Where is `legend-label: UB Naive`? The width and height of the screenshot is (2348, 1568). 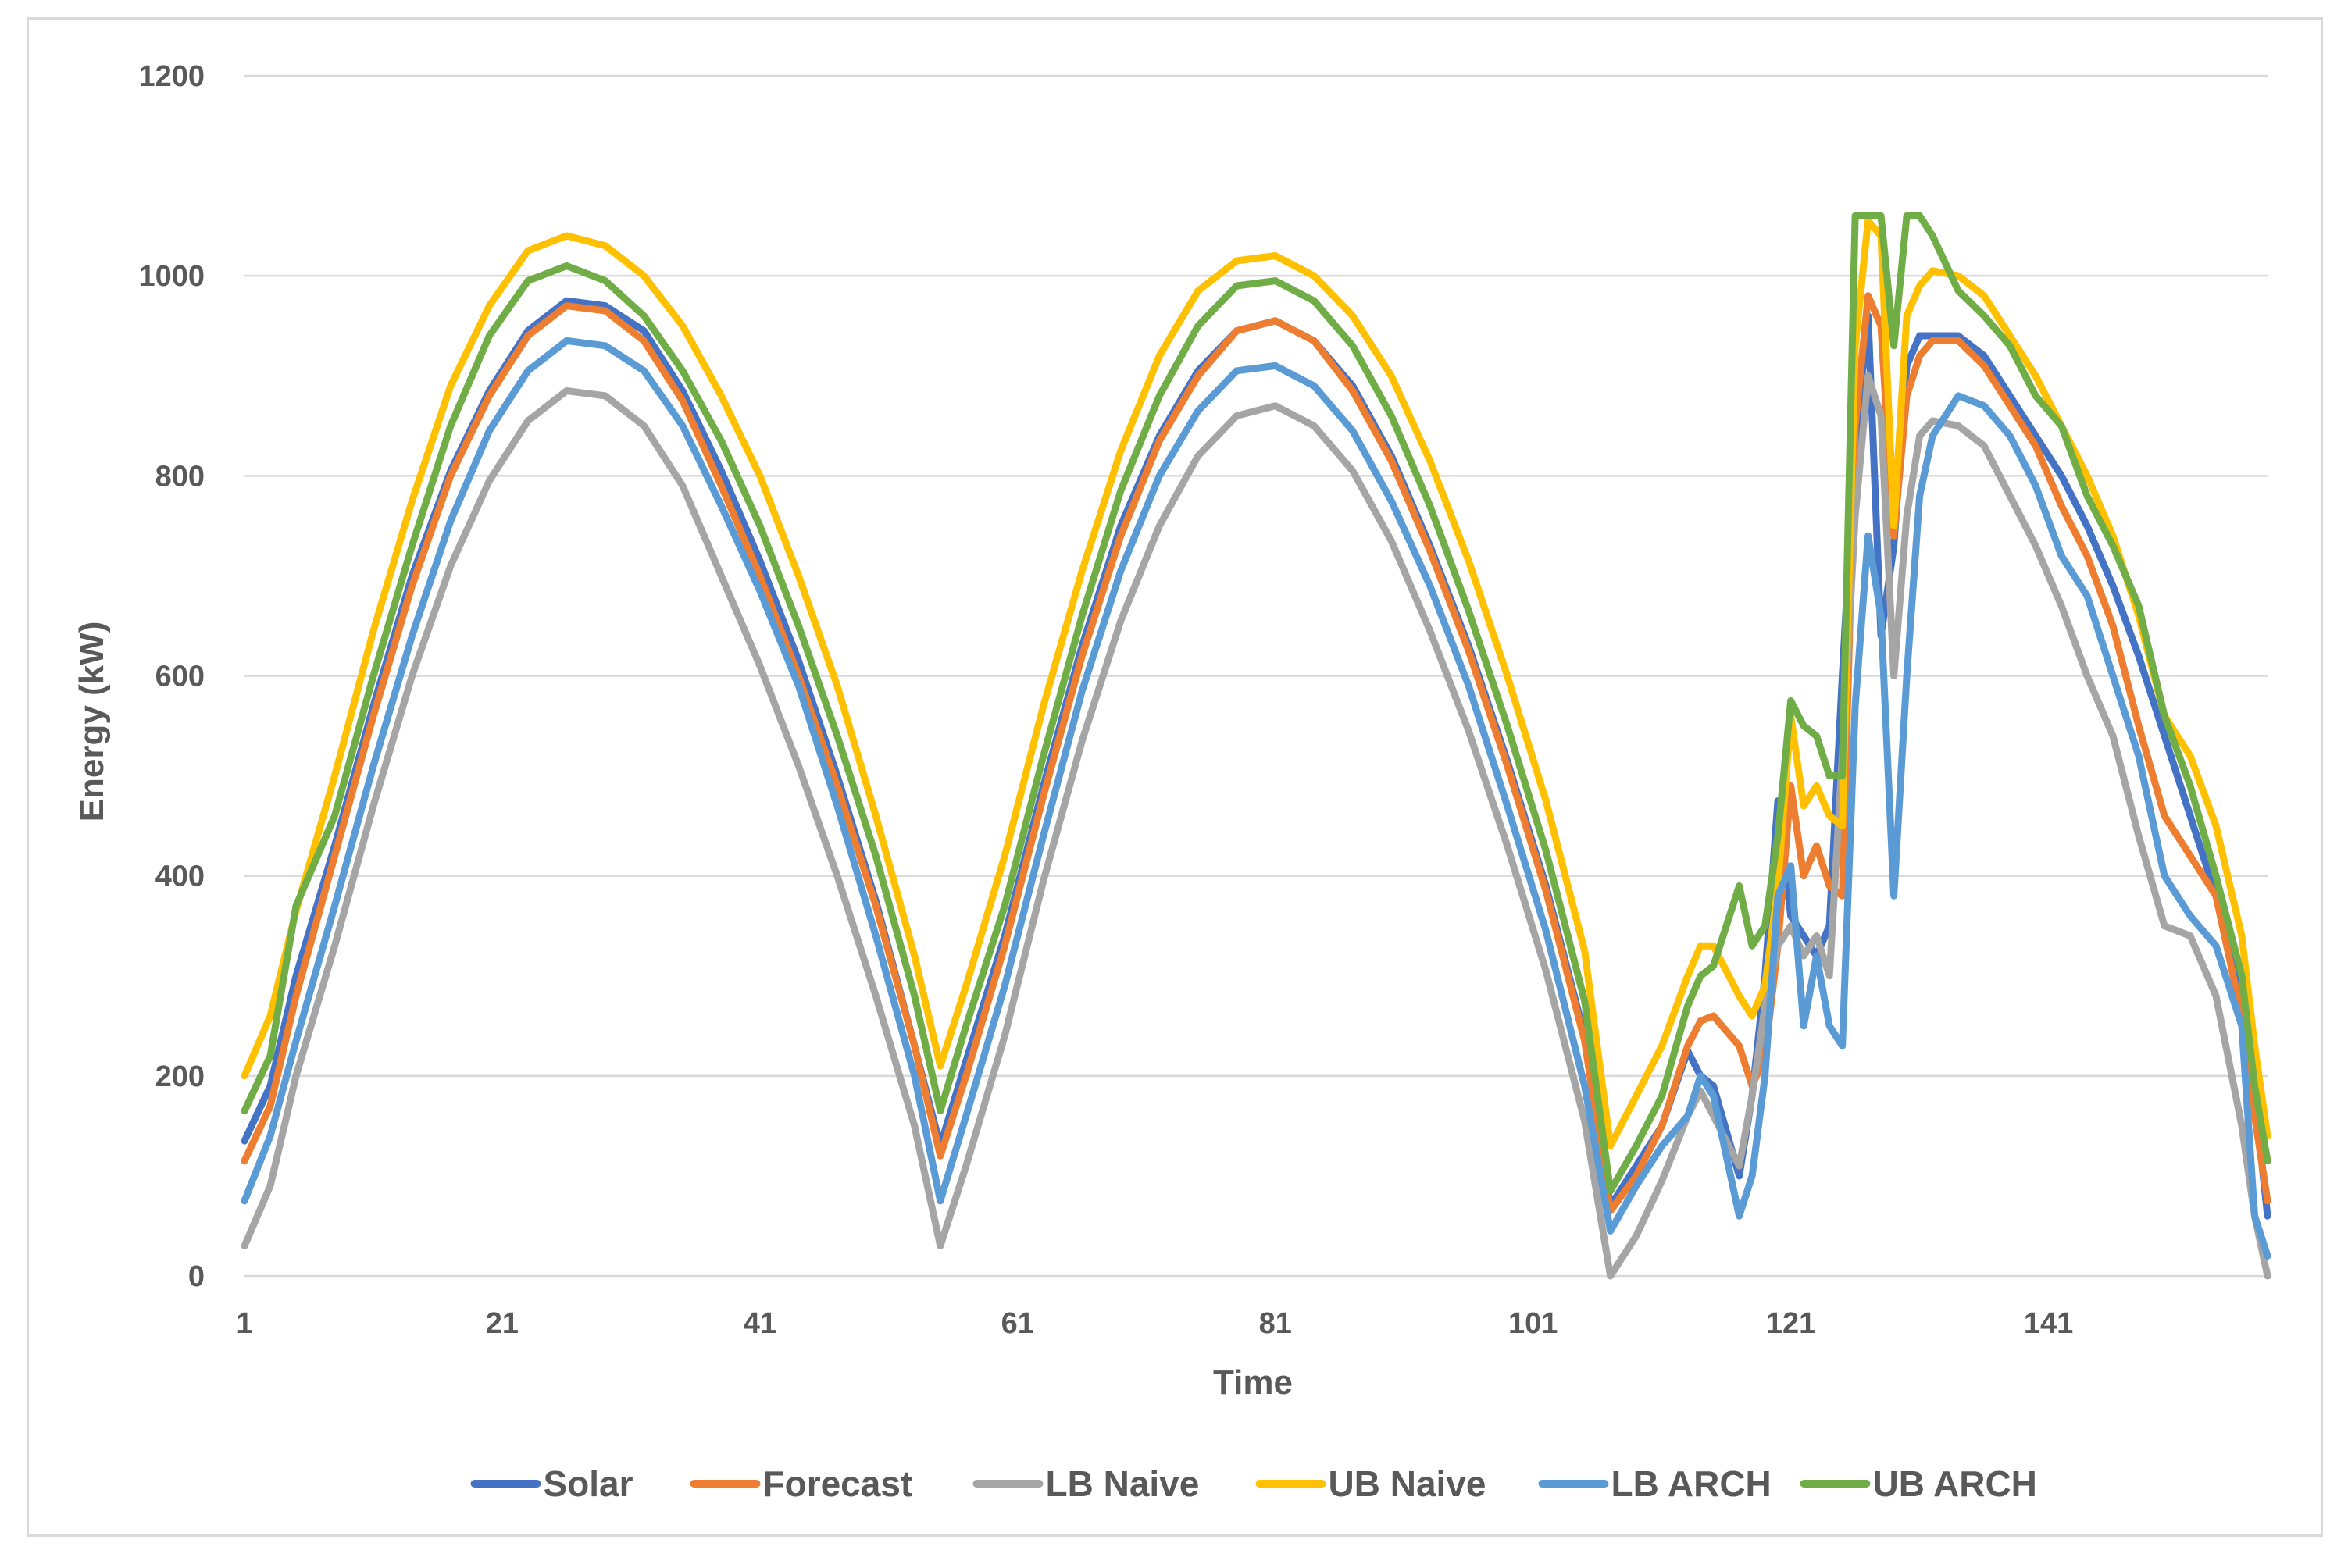
legend-label: UB Naive is located at coordinates (1407, 1483).